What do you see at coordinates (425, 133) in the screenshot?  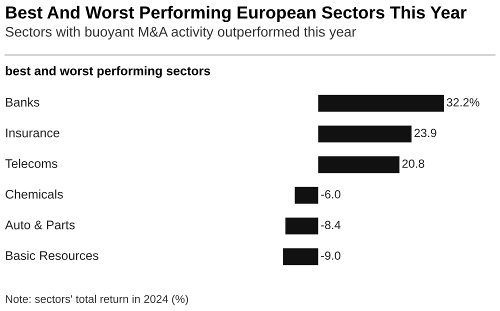 I see `data-label: 23.9` at bounding box center [425, 133].